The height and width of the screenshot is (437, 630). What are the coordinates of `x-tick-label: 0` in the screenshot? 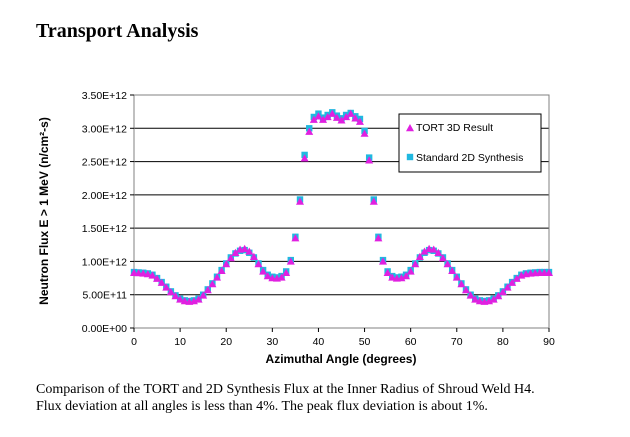 It's located at (134, 342).